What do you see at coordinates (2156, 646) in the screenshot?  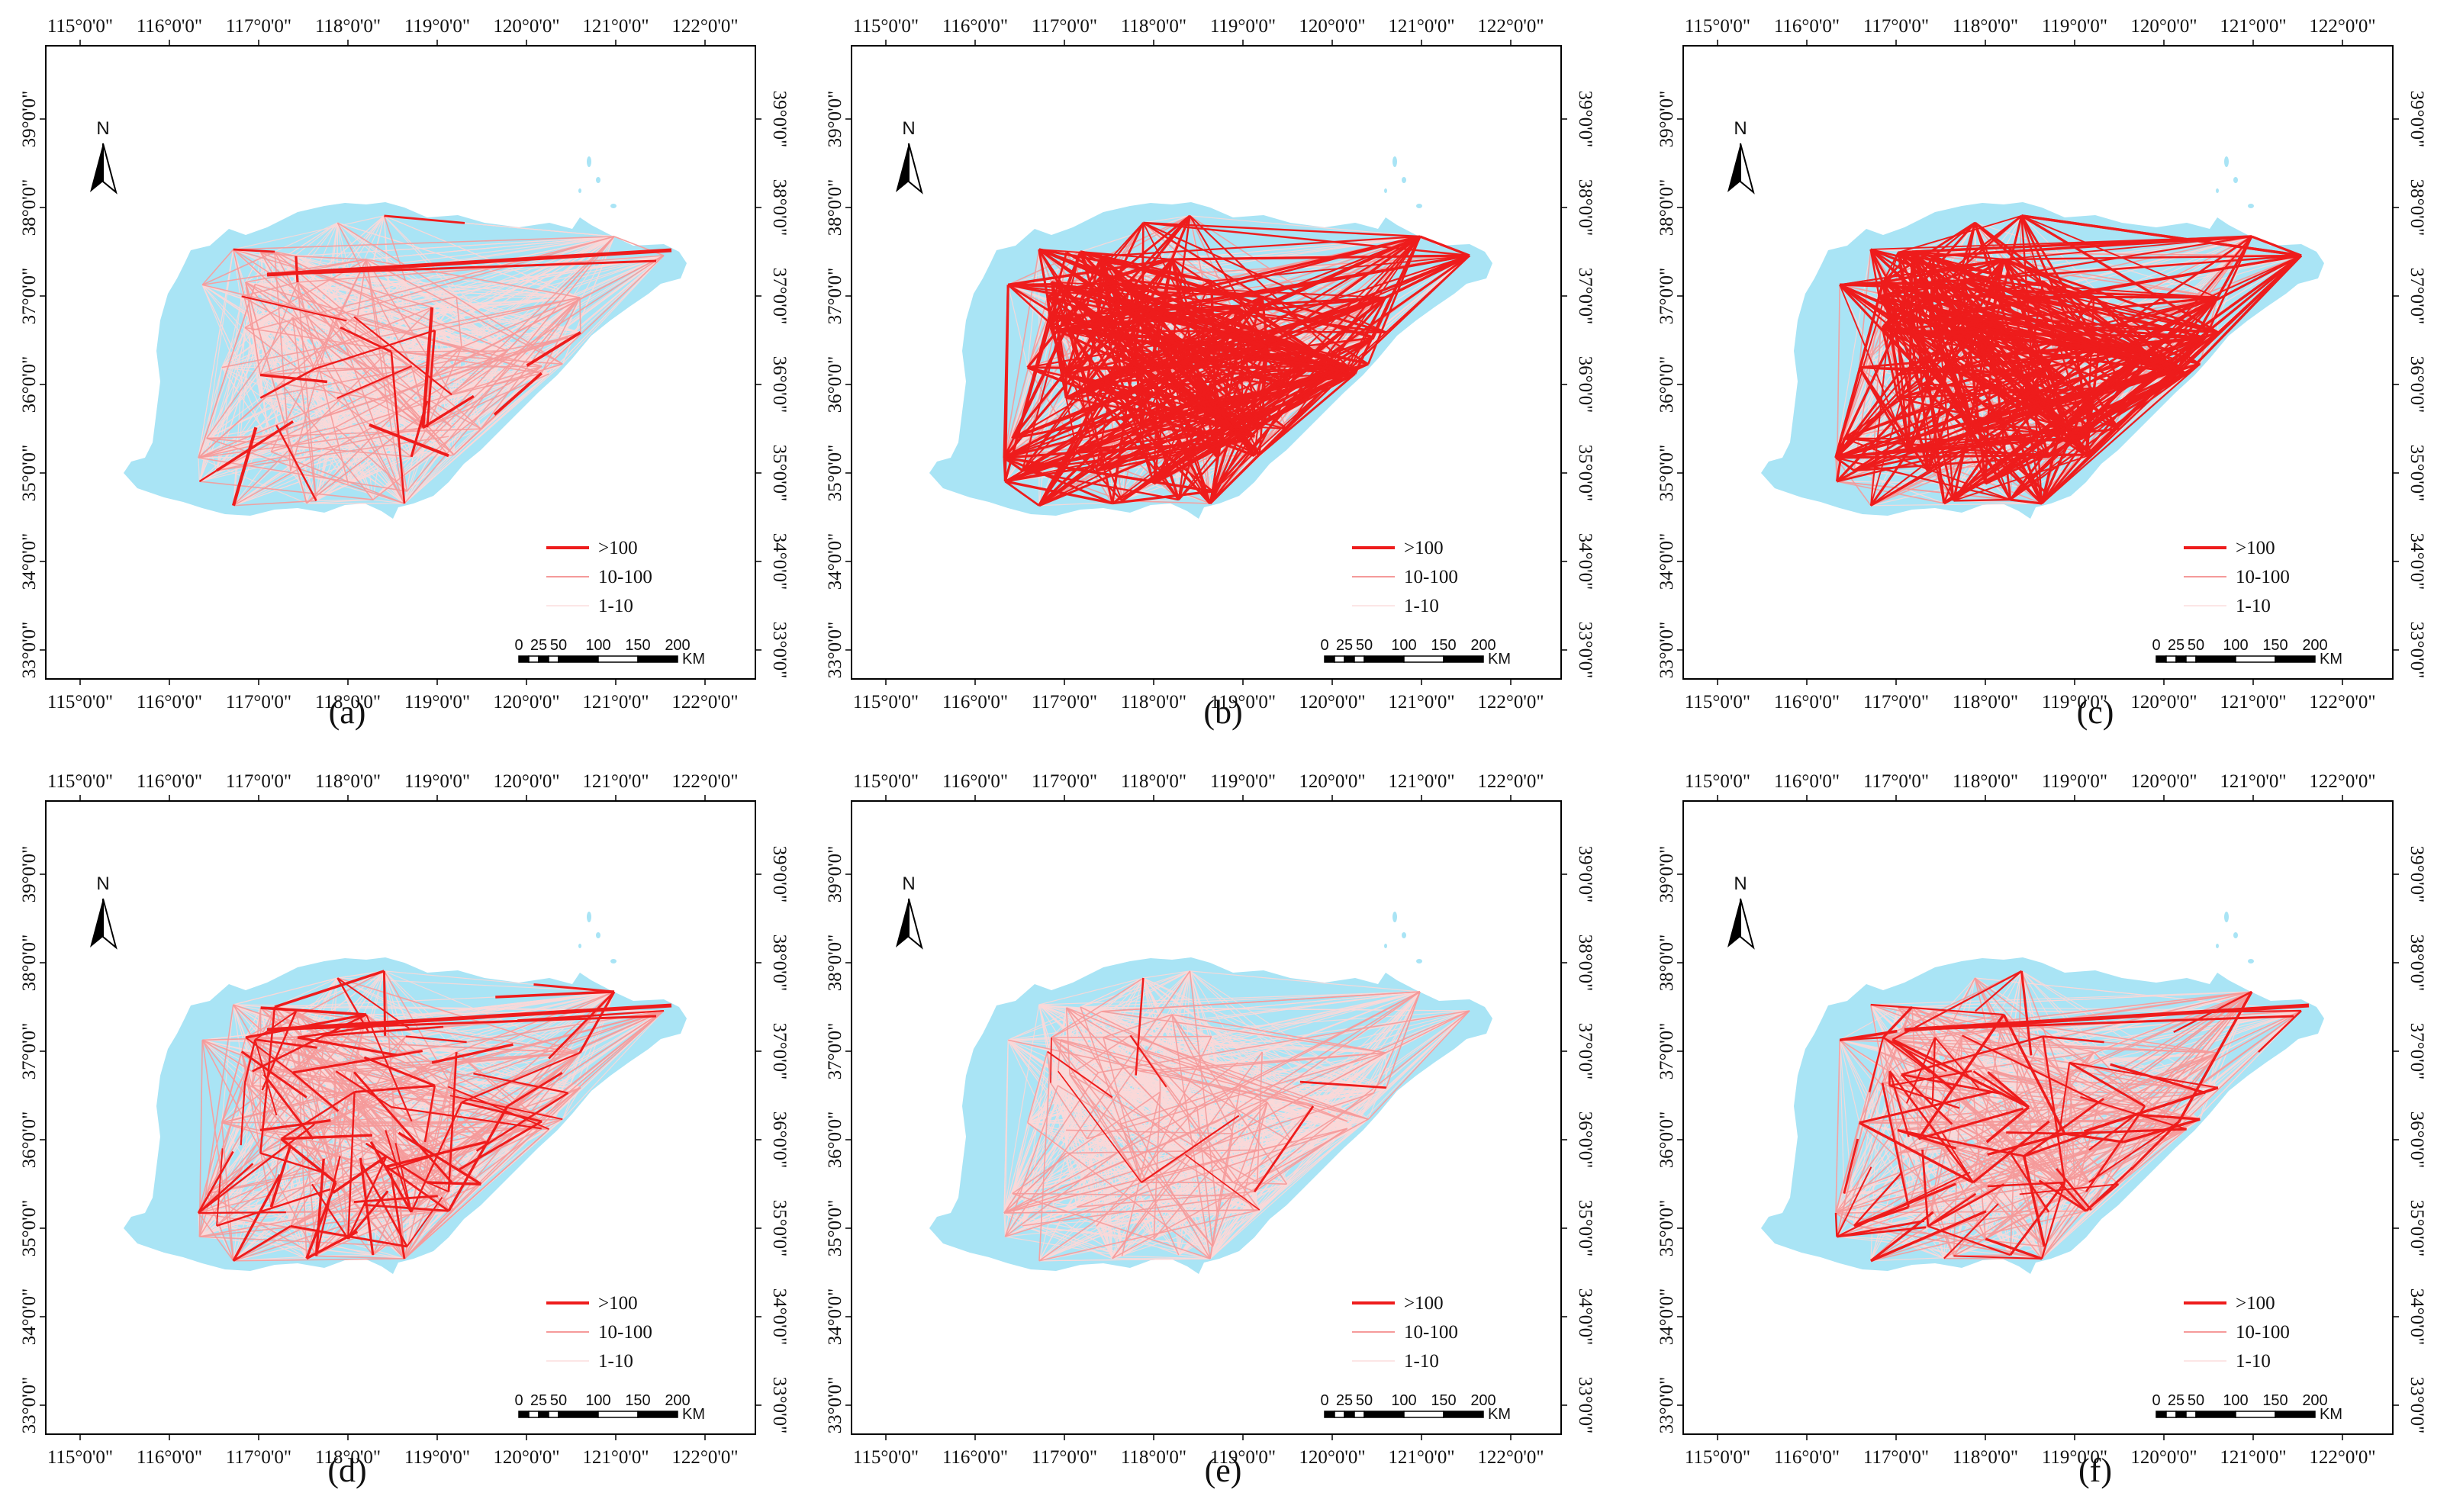 I see `scale-tick-label: 0` at bounding box center [2156, 646].